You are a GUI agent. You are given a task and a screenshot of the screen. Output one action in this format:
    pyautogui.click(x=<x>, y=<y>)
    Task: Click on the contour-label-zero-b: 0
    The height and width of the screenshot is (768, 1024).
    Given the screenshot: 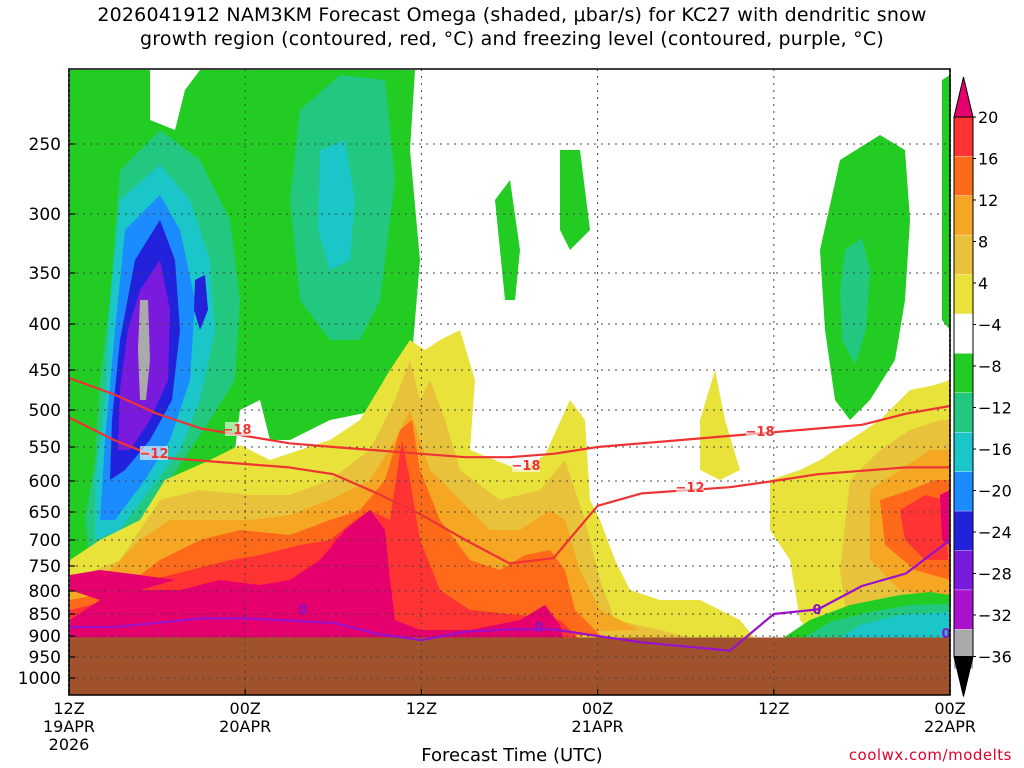 What is the action you would take?
    pyautogui.click(x=538, y=628)
    